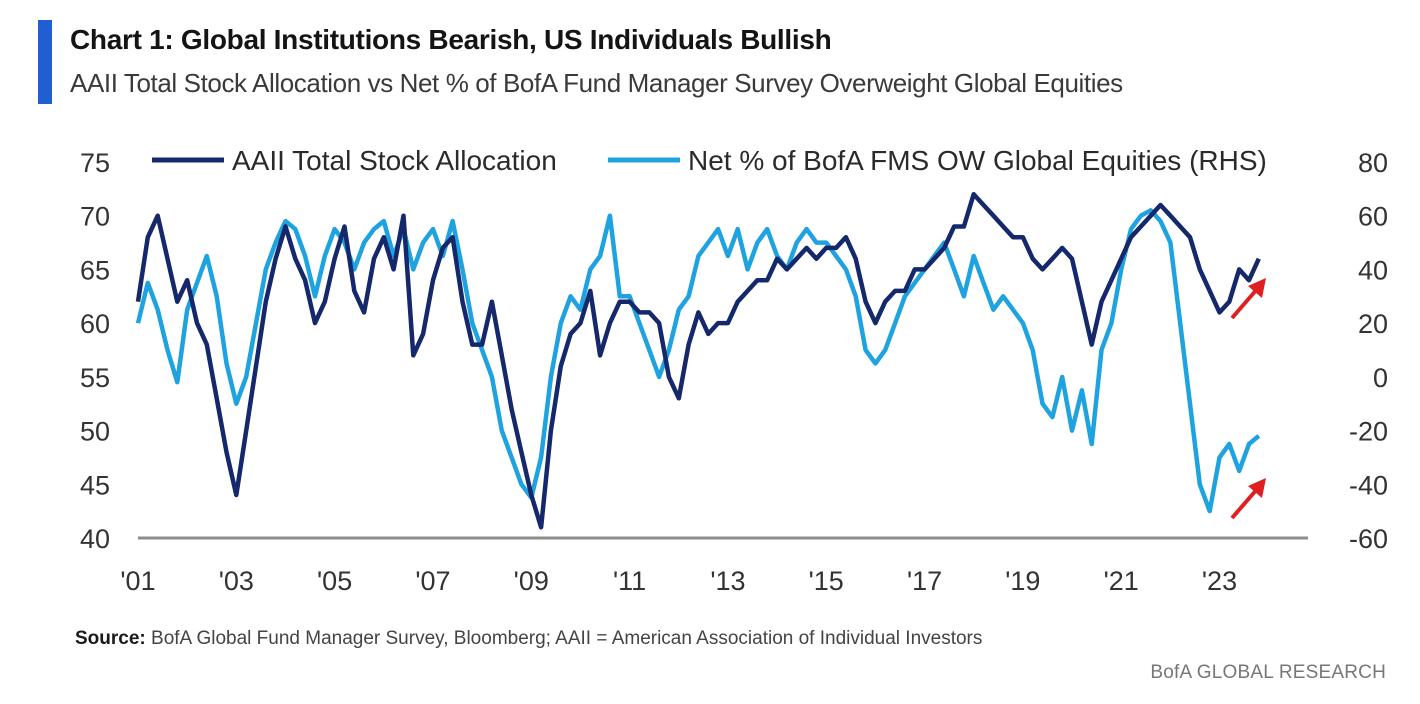  I want to click on x-tick-label: '03, so click(236, 581).